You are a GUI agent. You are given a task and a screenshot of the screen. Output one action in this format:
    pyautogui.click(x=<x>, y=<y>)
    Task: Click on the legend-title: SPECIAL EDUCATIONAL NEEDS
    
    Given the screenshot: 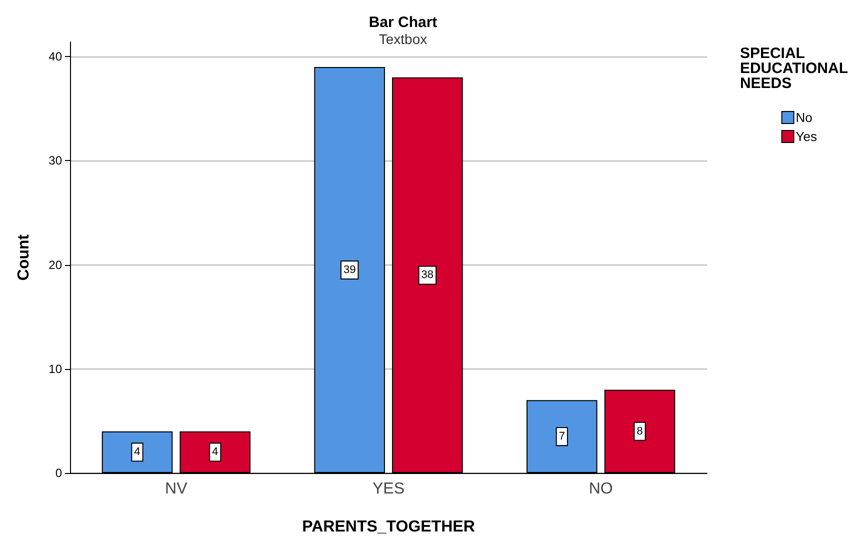 What is the action you would take?
    pyautogui.click(x=794, y=68)
    